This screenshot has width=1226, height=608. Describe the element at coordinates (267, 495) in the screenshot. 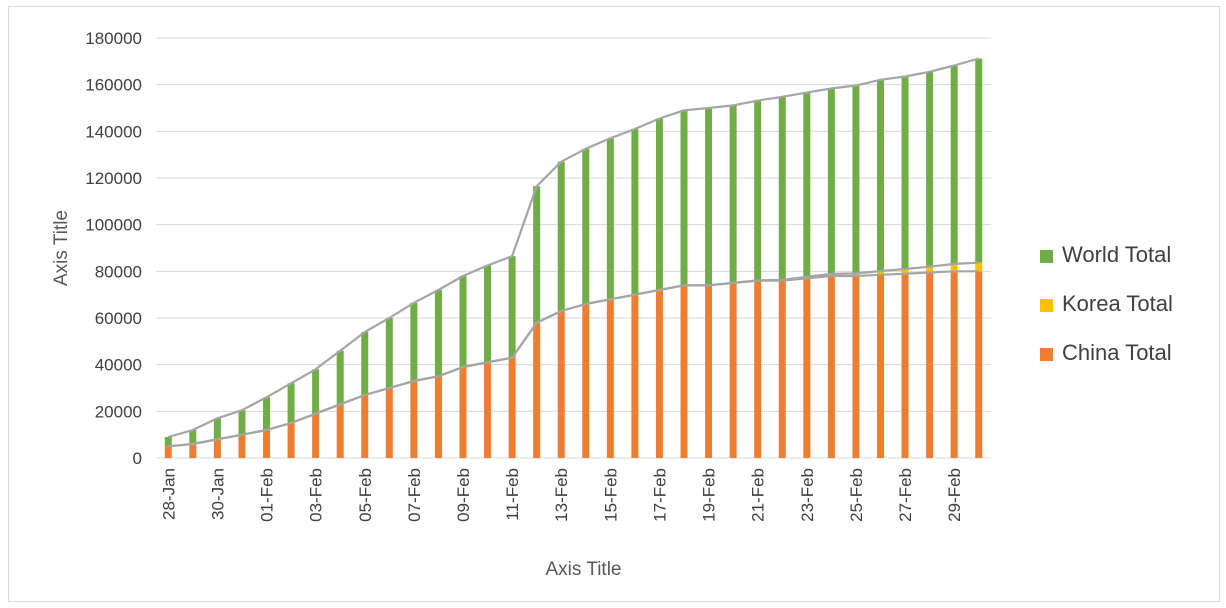

I see `x-tick-label: 01-Feb` at that location.